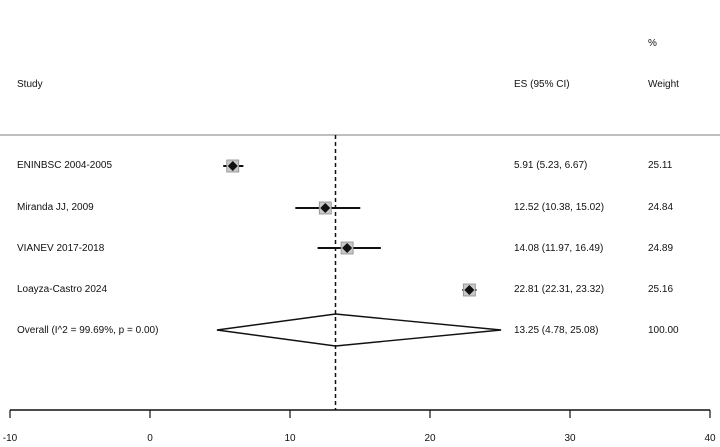 This screenshot has height=447, width=720. Describe the element at coordinates (710, 438) in the screenshot. I see `x-tick-label-40: 40` at that location.